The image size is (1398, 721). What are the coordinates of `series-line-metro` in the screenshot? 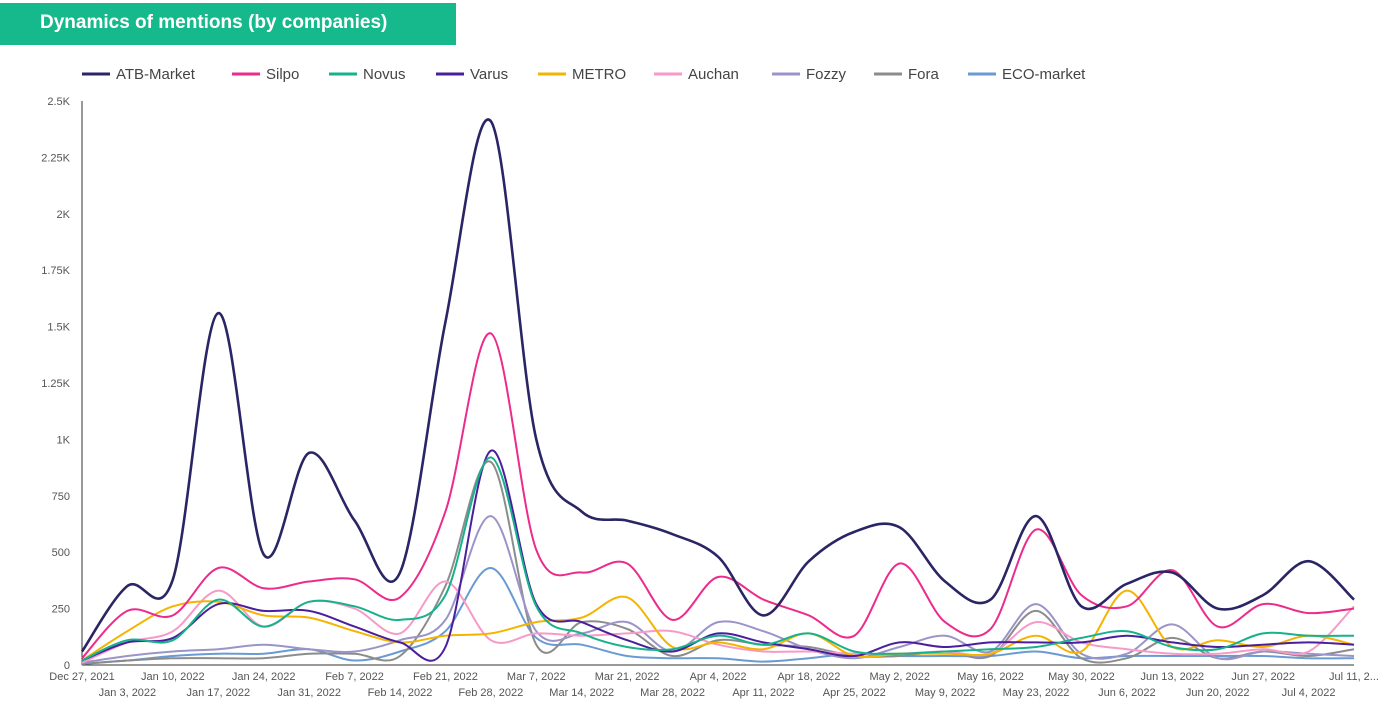 It's located at (718, 625).